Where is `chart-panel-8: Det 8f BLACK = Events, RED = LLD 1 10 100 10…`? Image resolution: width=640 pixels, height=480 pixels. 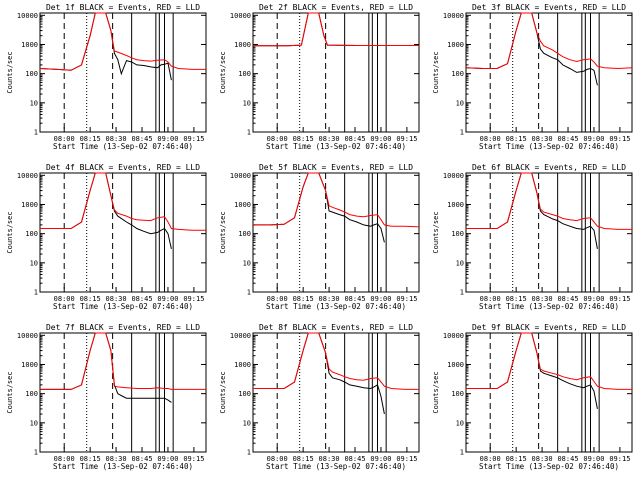 chart-panel-8: Det 8f BLACK = Events, RED = LLD 1 10 100 10… is located at coordinates (319, 397).